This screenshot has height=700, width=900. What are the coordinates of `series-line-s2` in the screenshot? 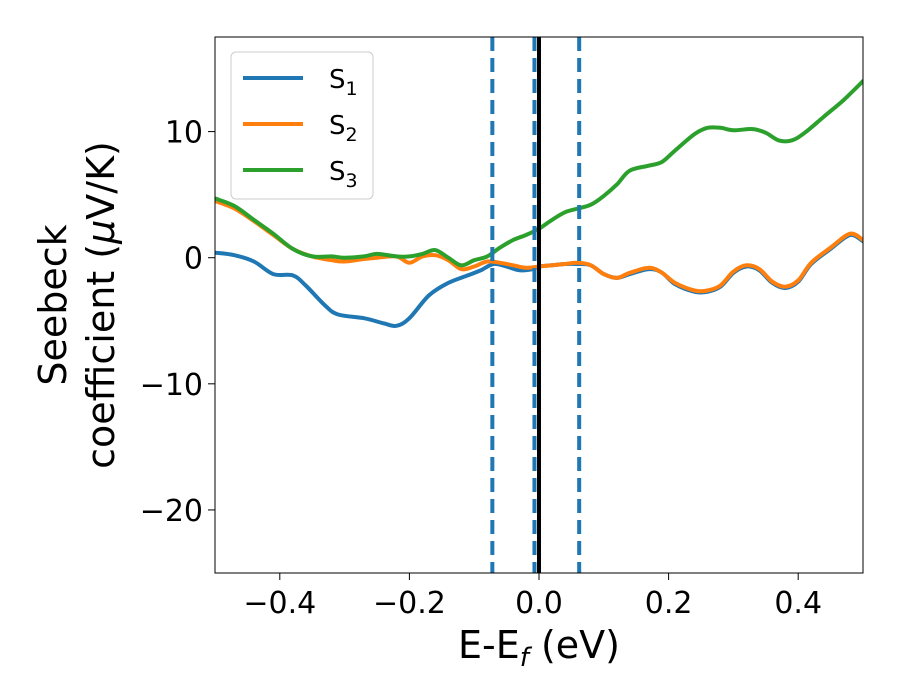 It's located at (539, 246).